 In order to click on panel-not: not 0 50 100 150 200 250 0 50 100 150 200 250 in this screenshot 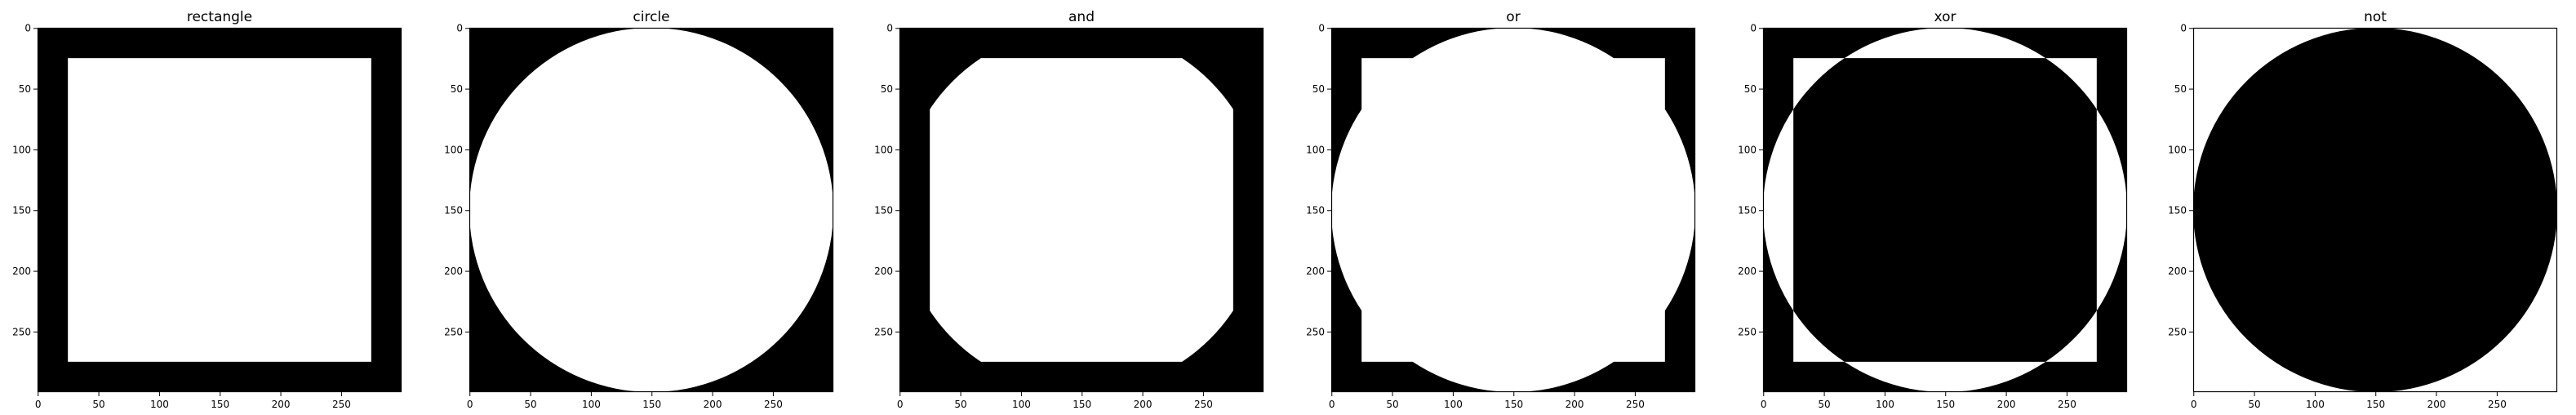, I will do `click(2363, 209)`.